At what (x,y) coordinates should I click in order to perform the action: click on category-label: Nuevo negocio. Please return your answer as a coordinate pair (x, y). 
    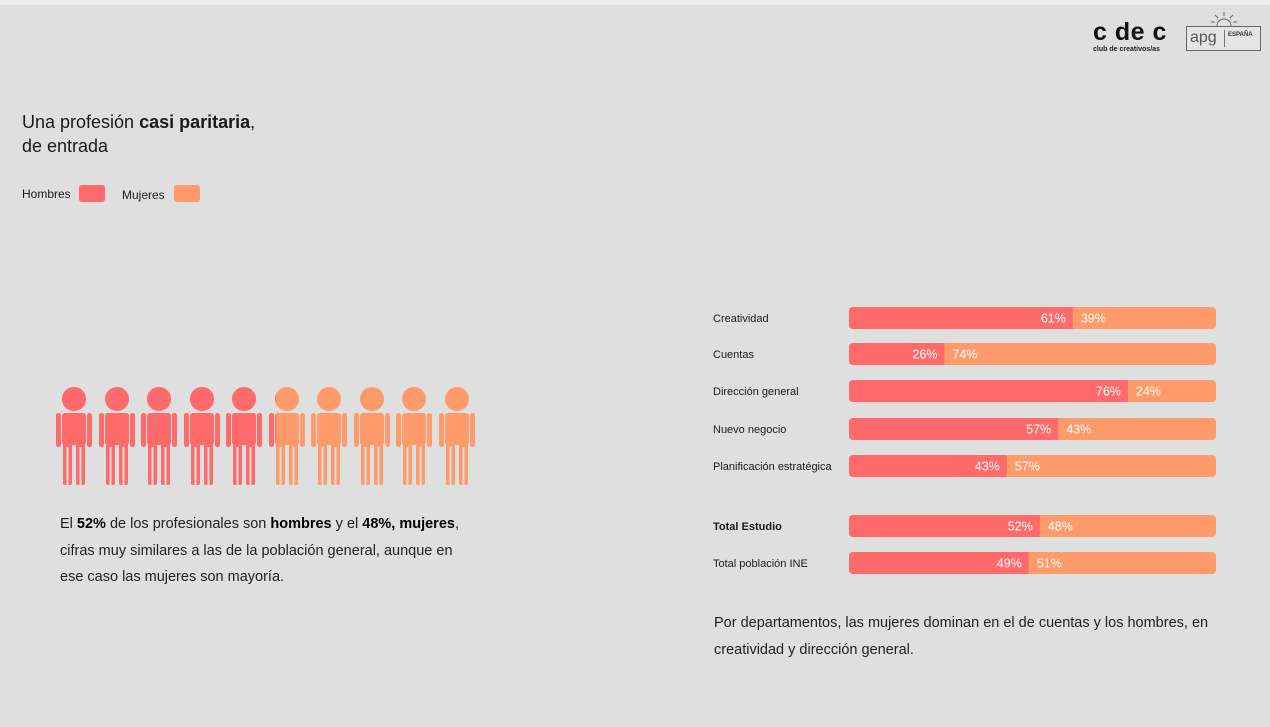
    Looking at the image, I should click on (749, 430).